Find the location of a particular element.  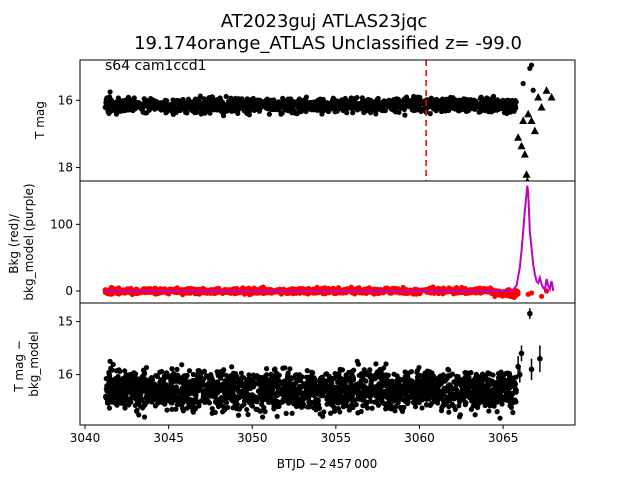

bkg-point is located at coordinates (541, 296).